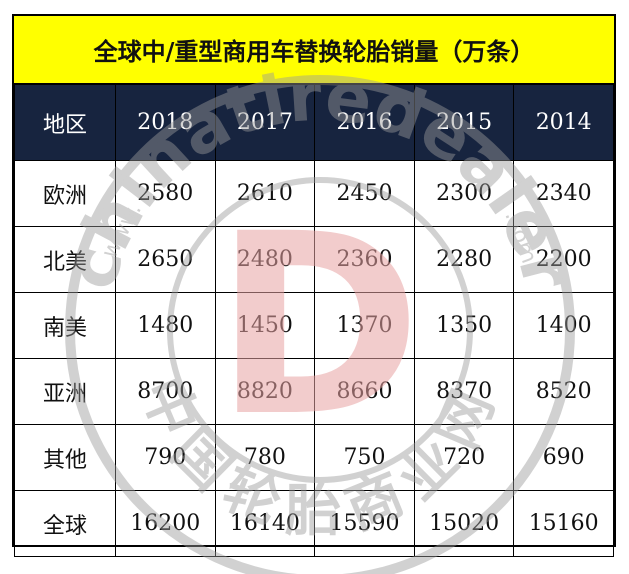  I want to click on header-2016: 2016, so click(364, 122).